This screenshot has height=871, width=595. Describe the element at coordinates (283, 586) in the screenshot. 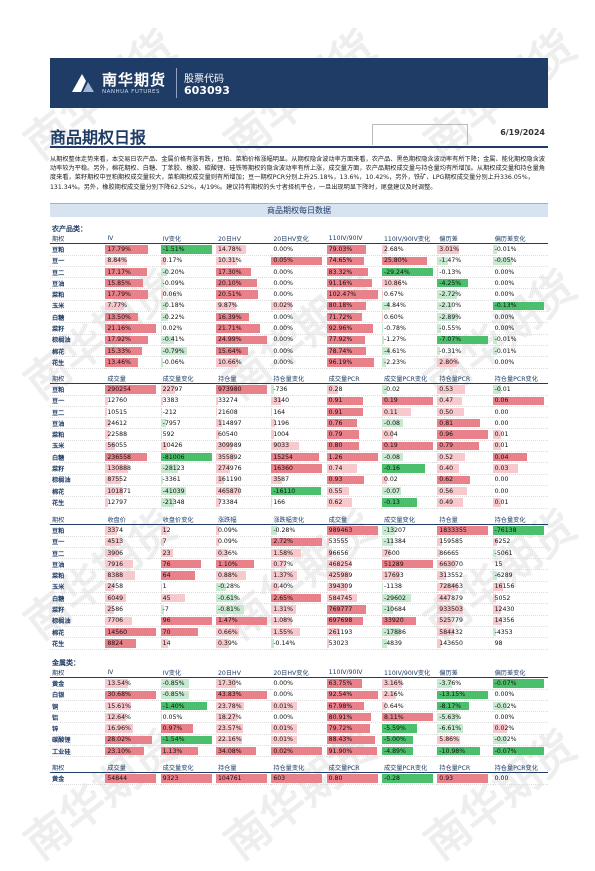

I see `cell-text: 0.40%` at that location.